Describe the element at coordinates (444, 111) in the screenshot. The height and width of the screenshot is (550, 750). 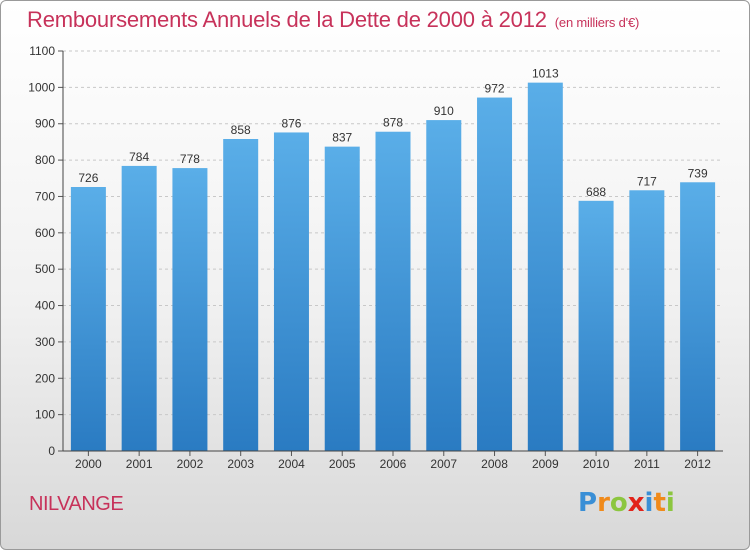
I see `bar-value-label: 910` at that location.